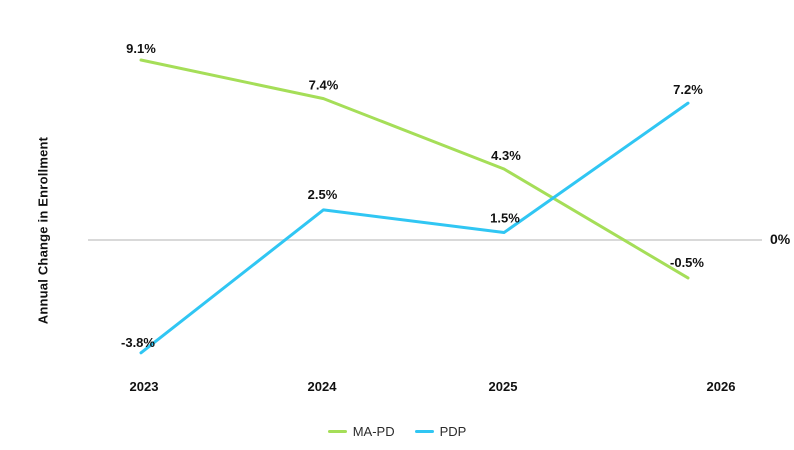  Describe the element at coordinates (323, 386) in the screenshot. I see `x-tick-label-2024: 2024` at that location.